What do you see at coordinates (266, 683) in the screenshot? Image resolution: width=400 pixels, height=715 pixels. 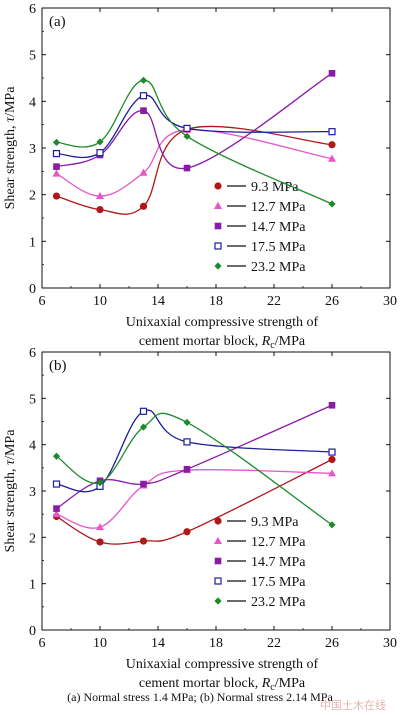 I see `x-axis-label-symbol: R` at bounding box center [266, 683].